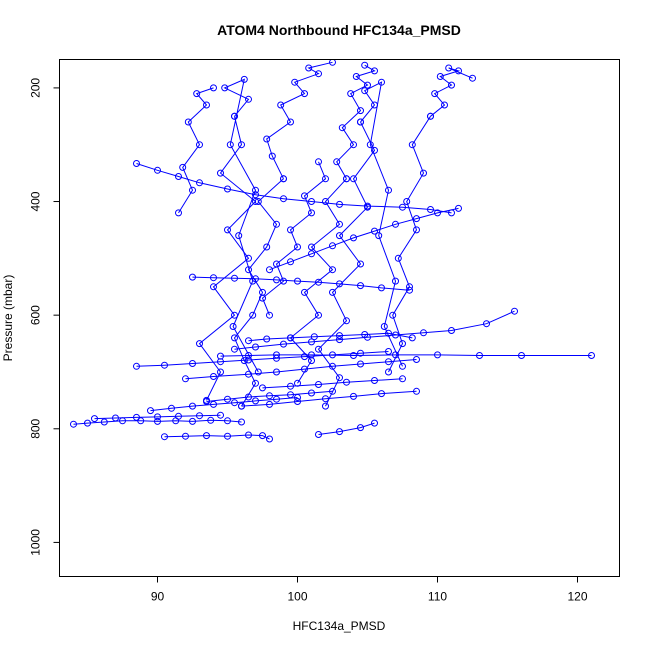 This screenshot has width=650, height=650. What do you see at coordinates (437, 597) in the screenshot?
I see `x-tick-label: 110` at bounding box center [437, 597].